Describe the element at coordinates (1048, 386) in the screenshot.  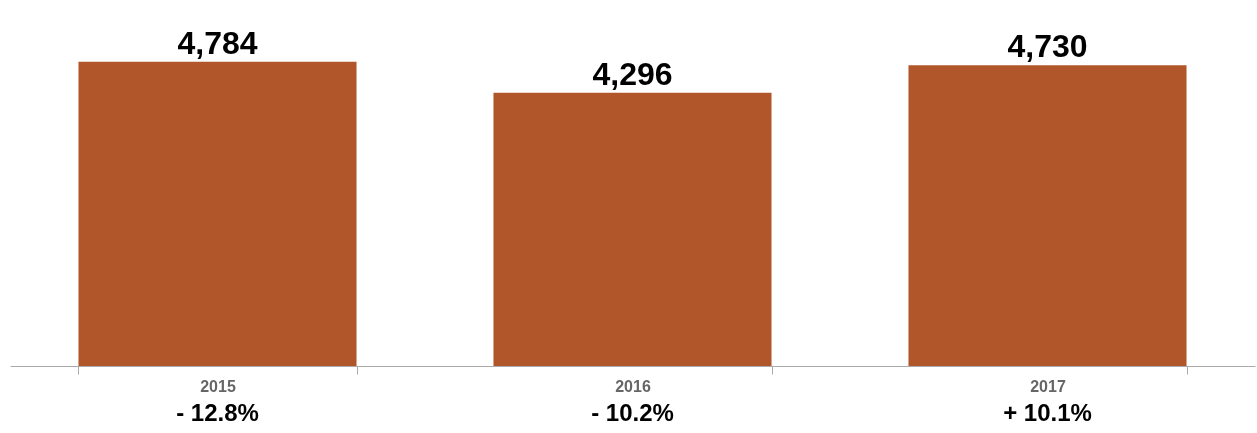
I see `x-tick-label: 2017` at that location.